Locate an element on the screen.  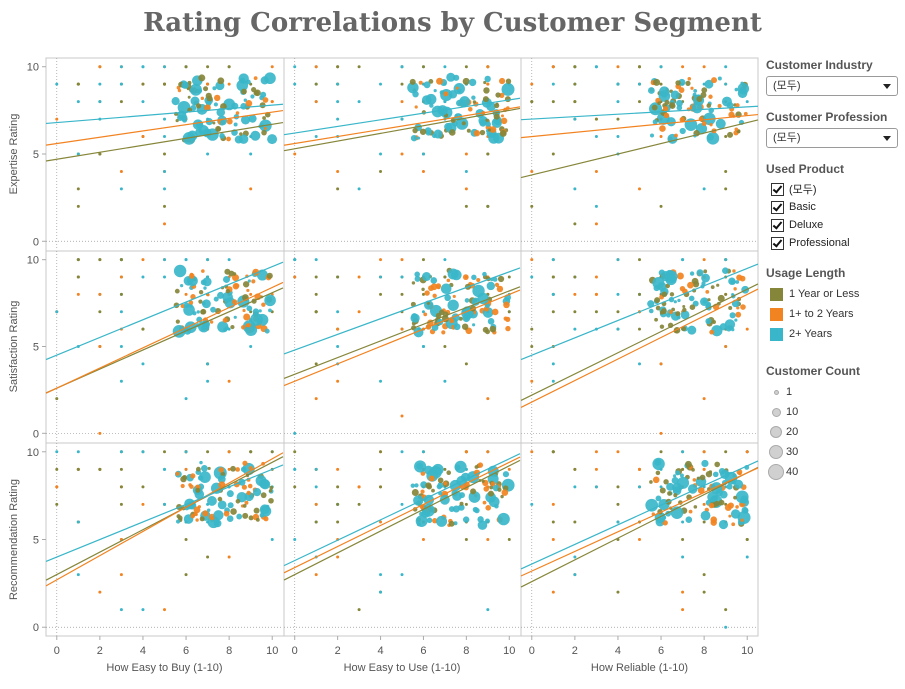
y-axis-label: Expertise Rating is located at coordinates (14, 154).